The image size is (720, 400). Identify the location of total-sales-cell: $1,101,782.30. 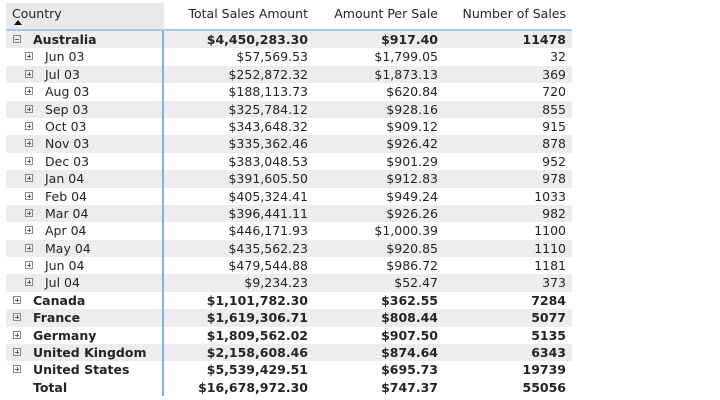
(257, 300).